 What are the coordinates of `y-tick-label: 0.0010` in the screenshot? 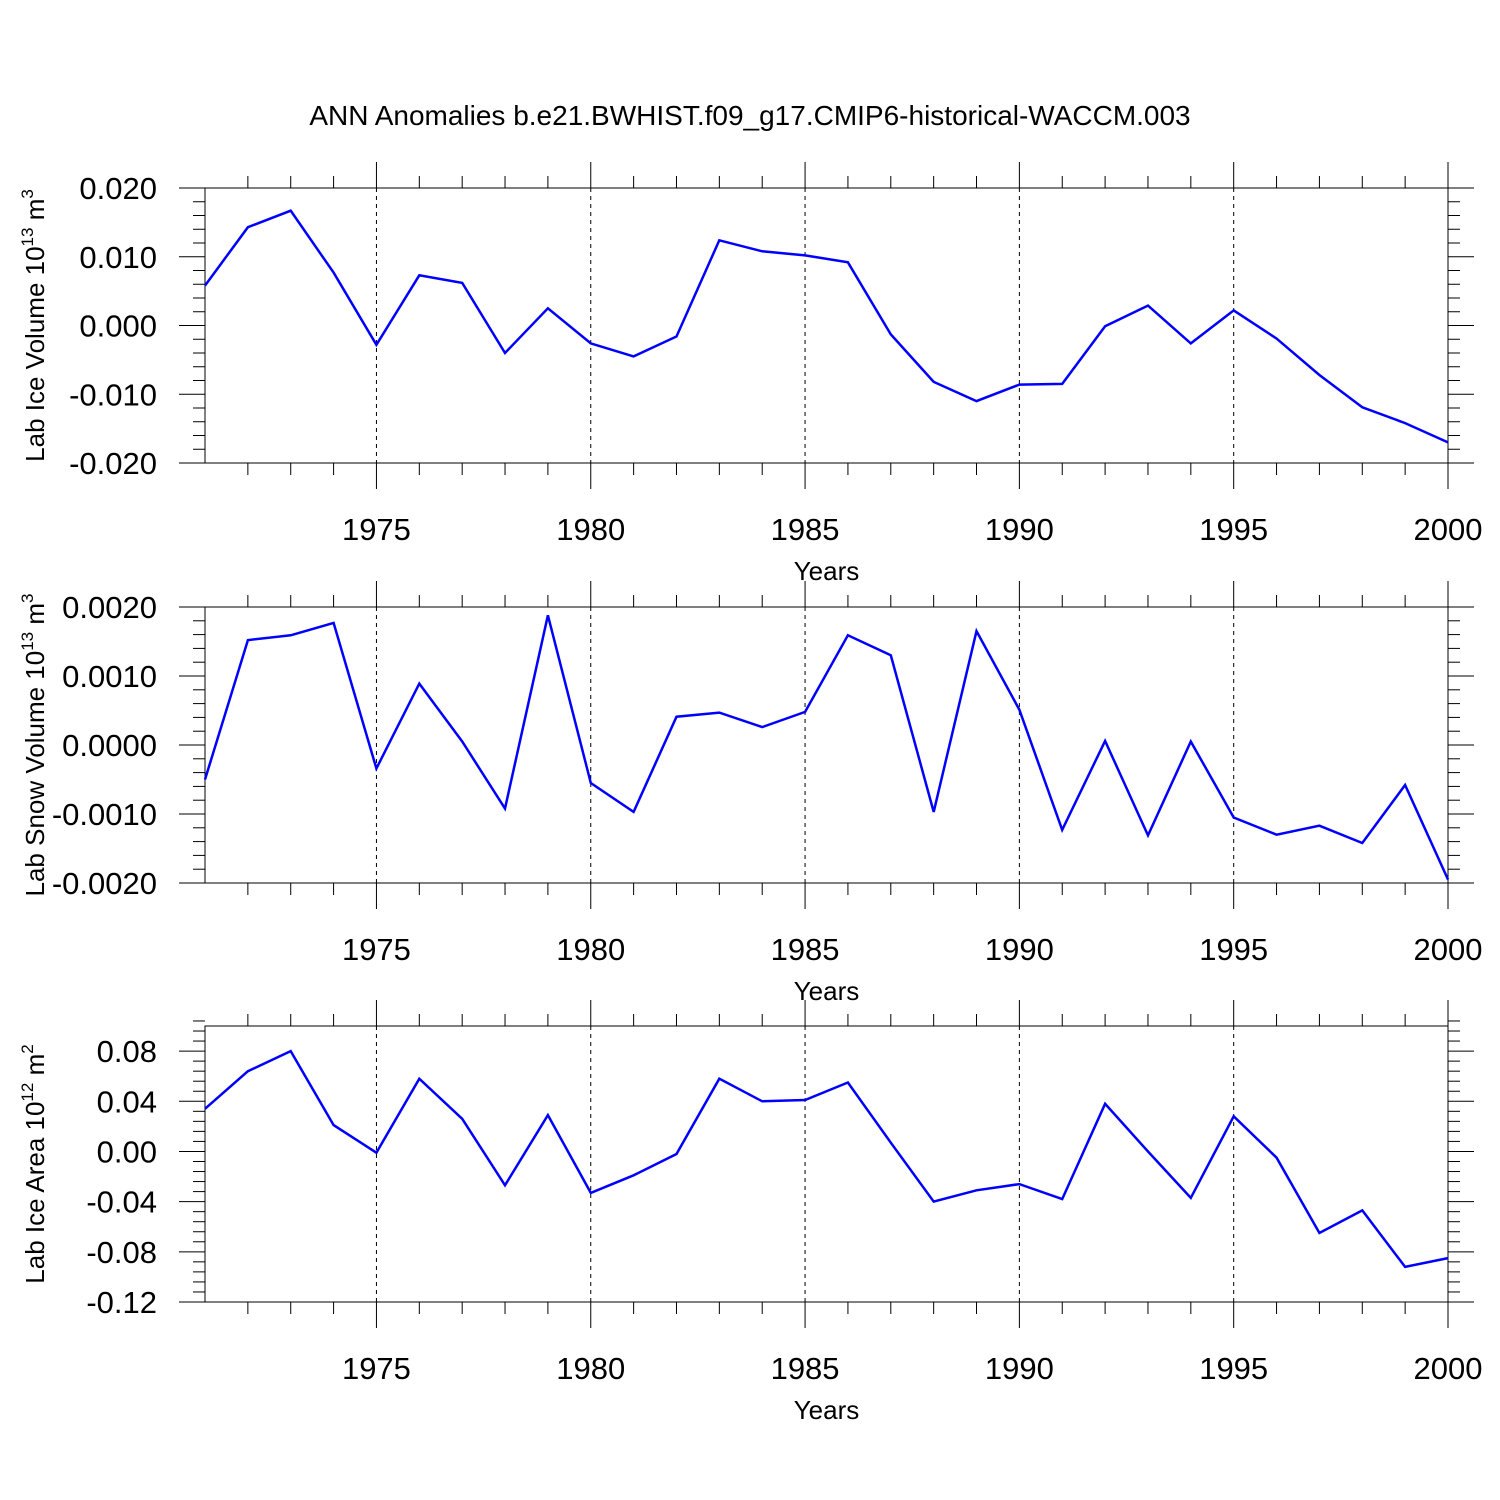 It's located at (109, 676).